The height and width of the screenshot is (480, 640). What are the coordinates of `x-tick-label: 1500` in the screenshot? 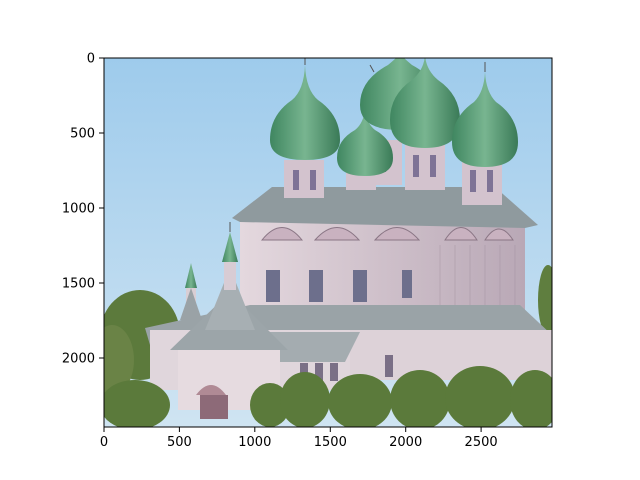 It's located at (330, 442).